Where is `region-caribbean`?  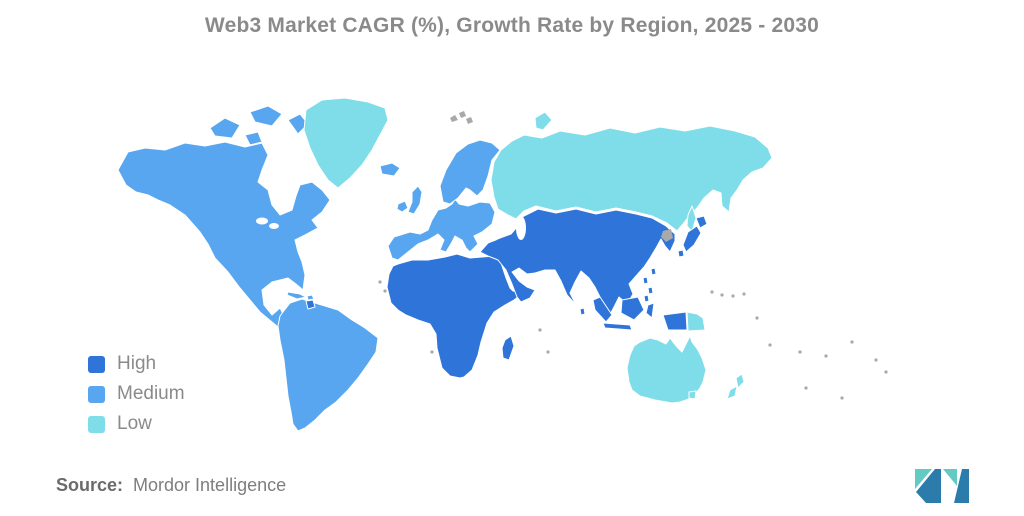 region-caribbean is located at coordinates (300, 296).